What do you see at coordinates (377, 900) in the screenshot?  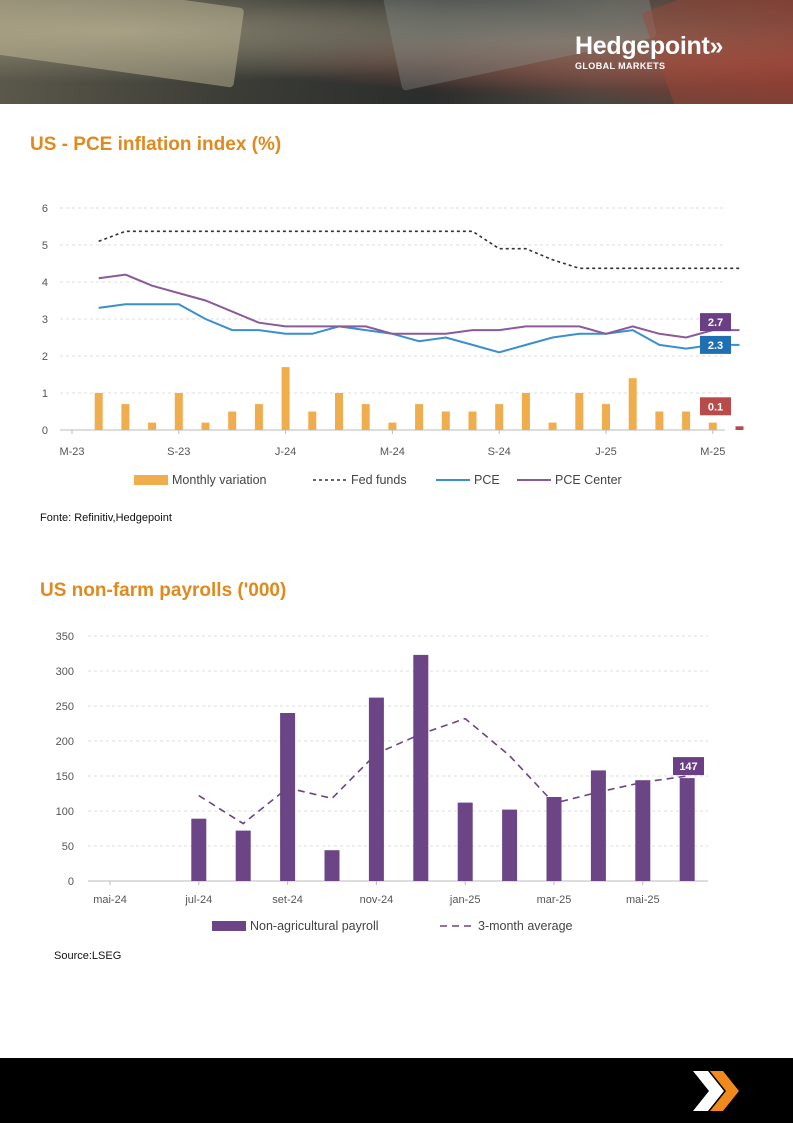 I see `x-tick-label: nov-24` at bounding box center [377, 900].